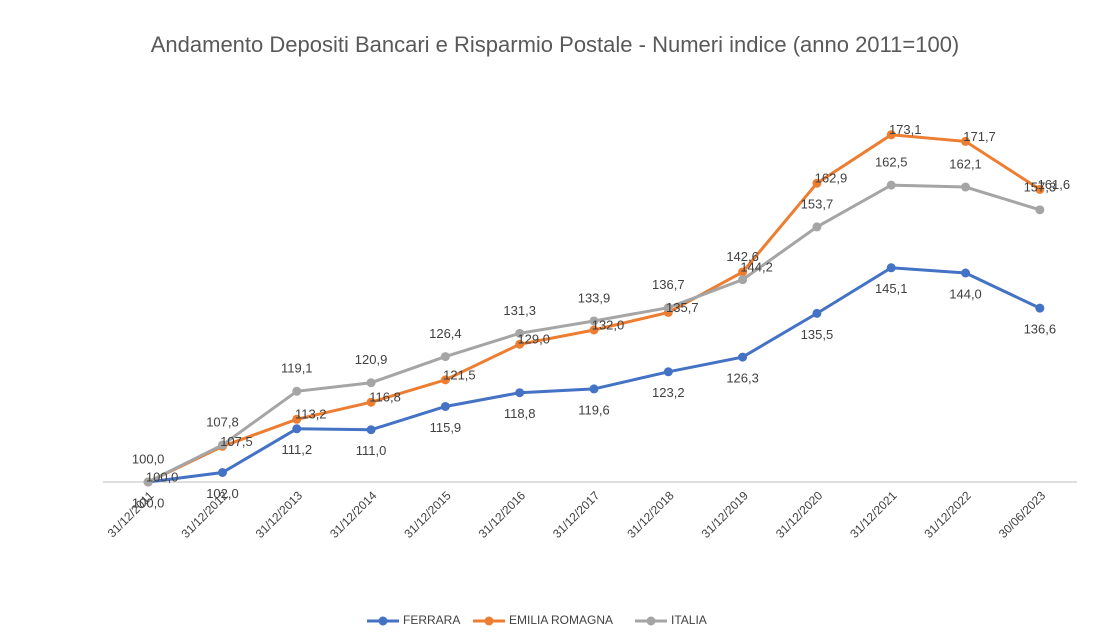 Image resolution: width=1099 pixels, height=641 pixels. I want to click on x-tick-label: 31/12/2022, so click(948, 514).